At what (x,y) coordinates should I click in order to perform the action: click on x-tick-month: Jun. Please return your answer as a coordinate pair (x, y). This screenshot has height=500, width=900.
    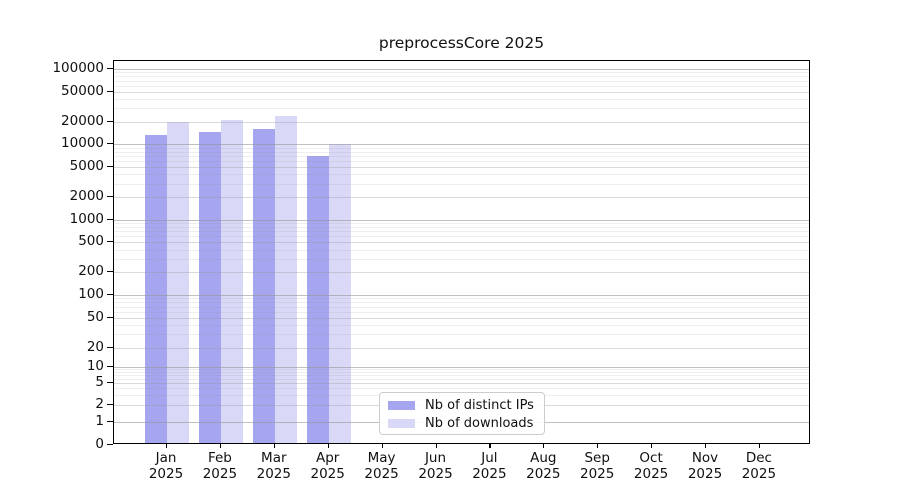
    Looking at the image, I should click on (435, 458).